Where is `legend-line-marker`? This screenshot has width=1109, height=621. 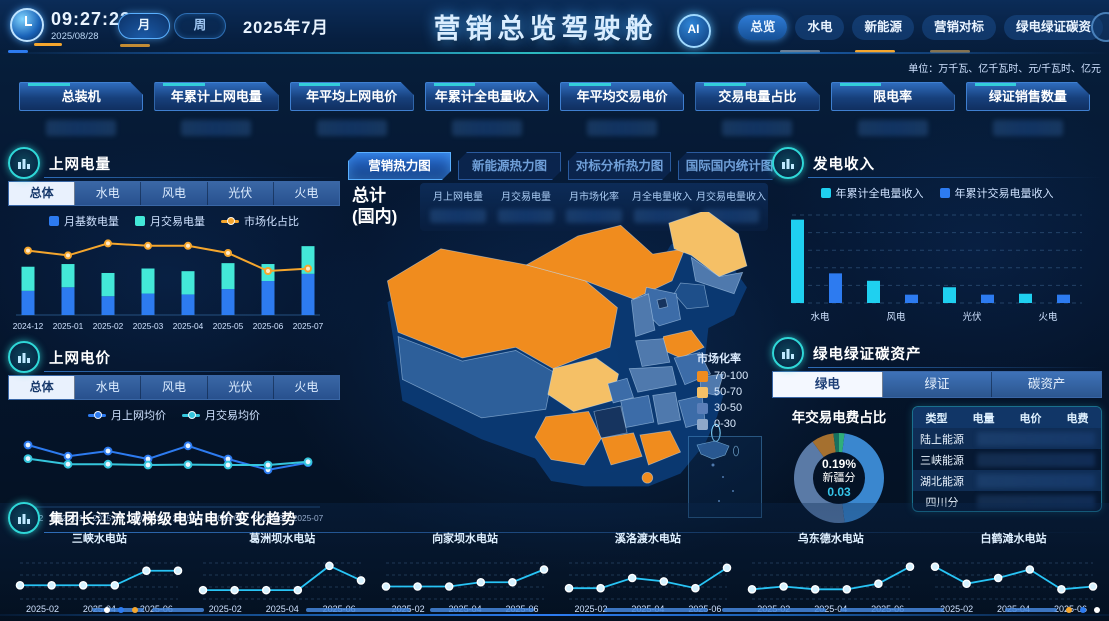 legend-line-marker is located at coordinates (230, 221).